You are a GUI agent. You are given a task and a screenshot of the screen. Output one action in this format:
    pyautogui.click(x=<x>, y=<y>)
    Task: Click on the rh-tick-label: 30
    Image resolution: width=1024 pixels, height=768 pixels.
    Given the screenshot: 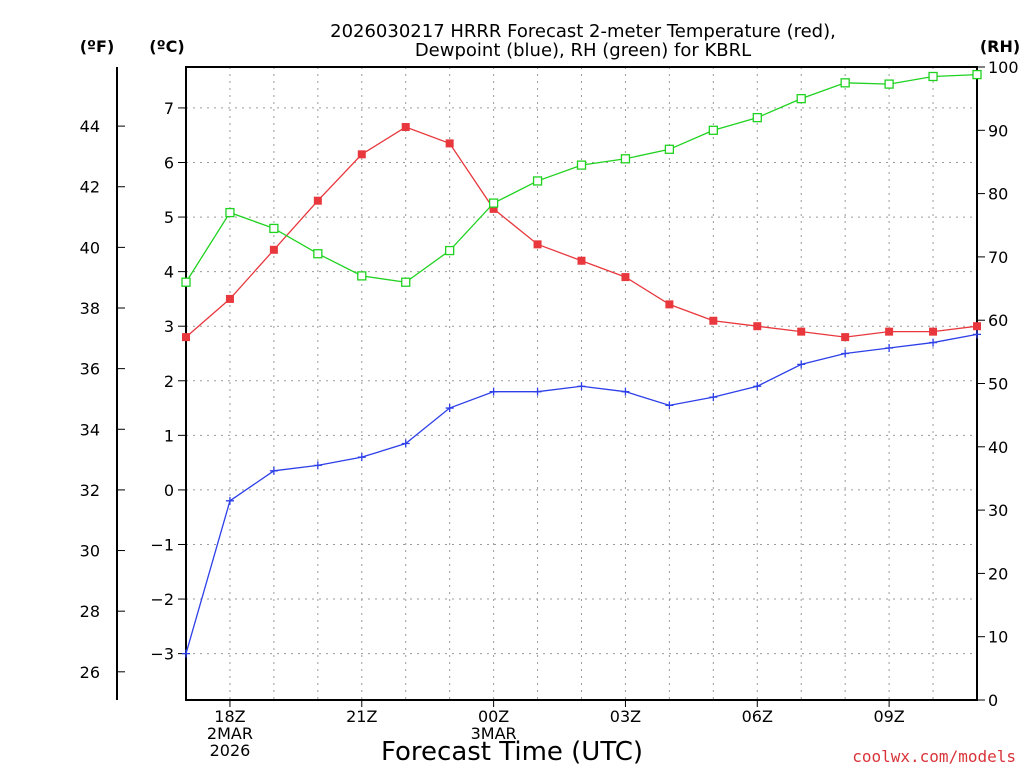 What is the action you would take?
    pyautogui.click(x=998, y=510)
    